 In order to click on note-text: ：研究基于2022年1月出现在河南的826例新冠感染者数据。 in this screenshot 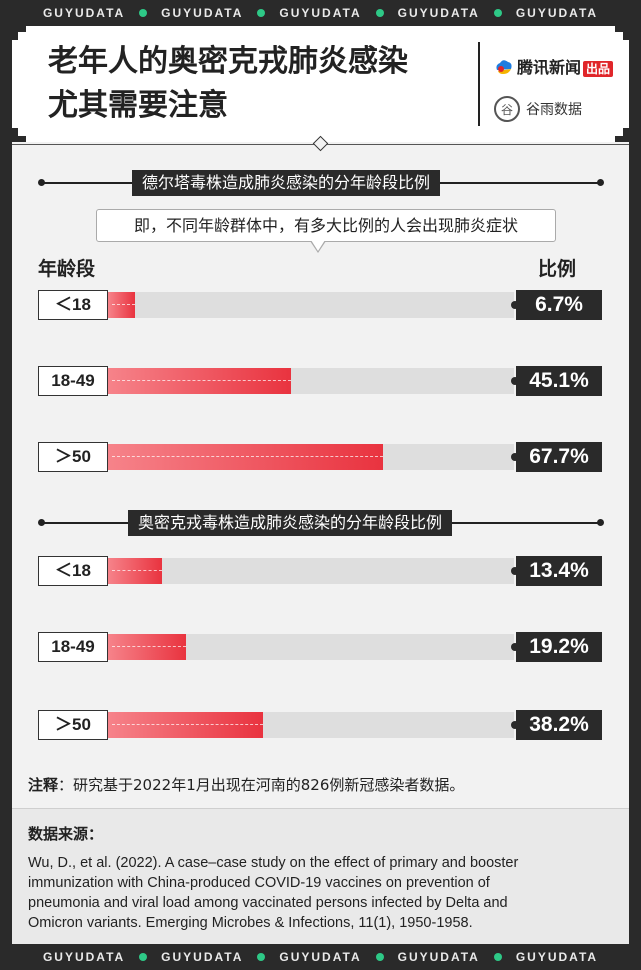, I will do `click(261, 785)`.